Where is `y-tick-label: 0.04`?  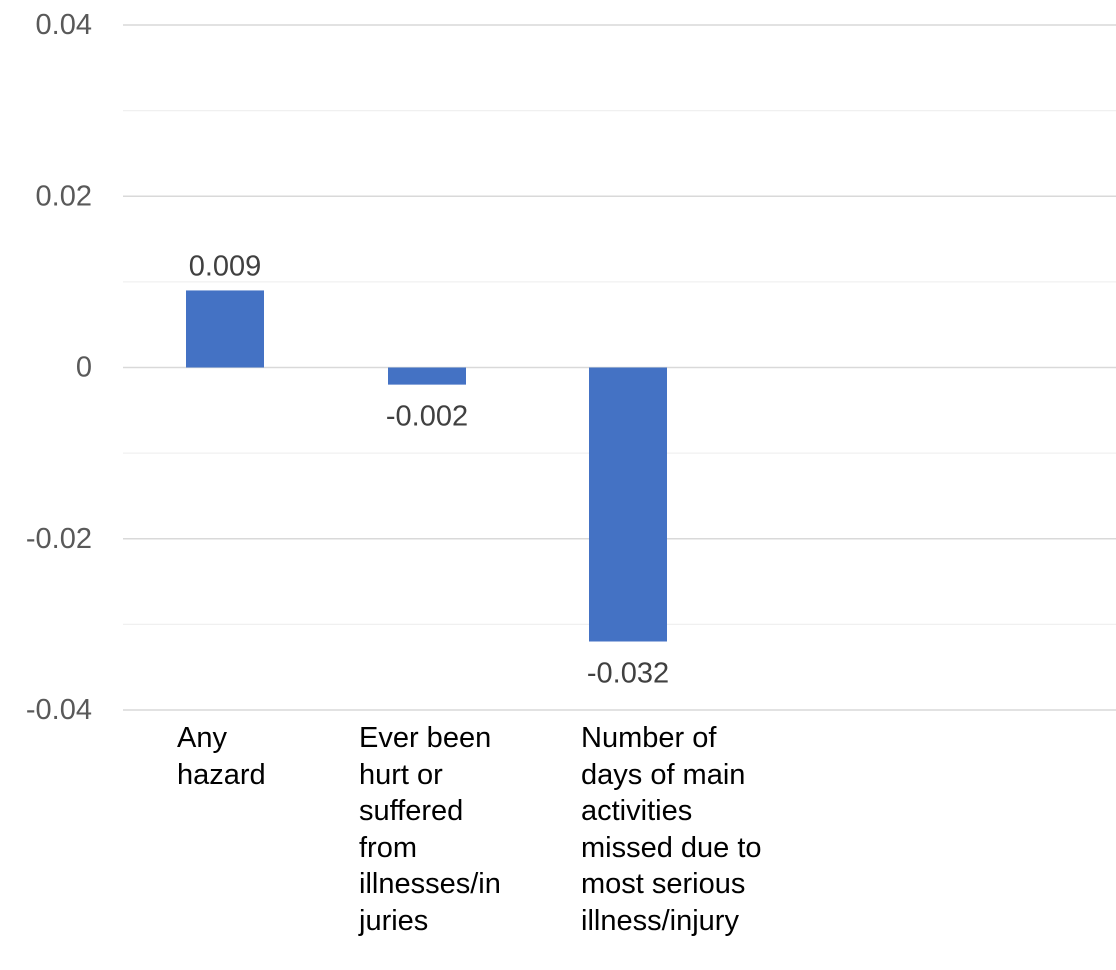
y-tick-label: 0.04 is located at coordinates (64, 25).